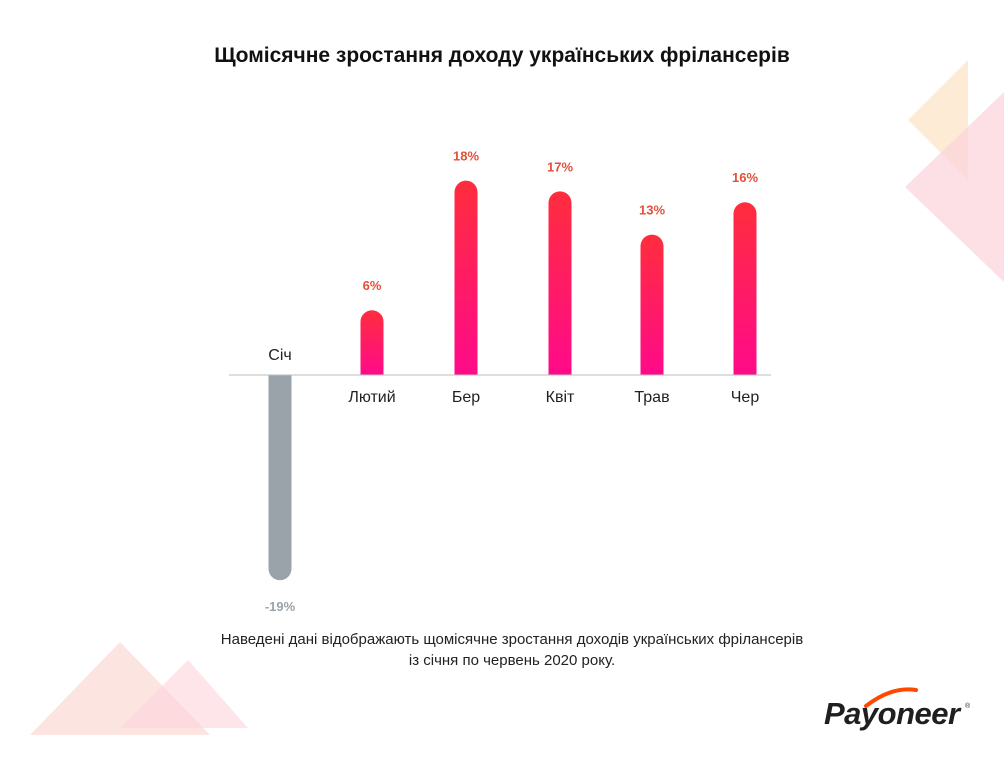 This screenshot has width=1004, height=769. Describe the element at coordinates (891, 697) in the screenshot. I see `logo-swoosh-icon` at that location.